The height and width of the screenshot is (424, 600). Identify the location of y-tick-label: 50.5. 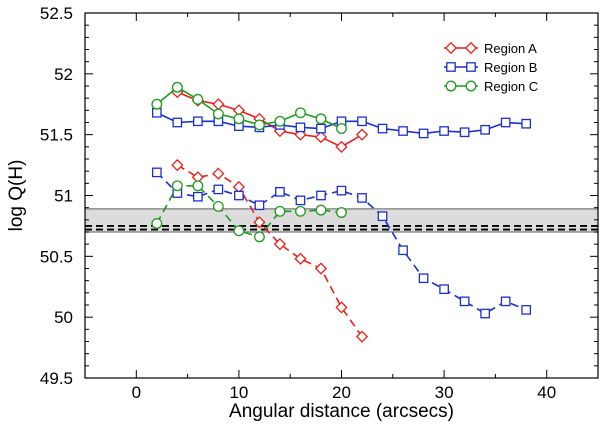
(56, 256).